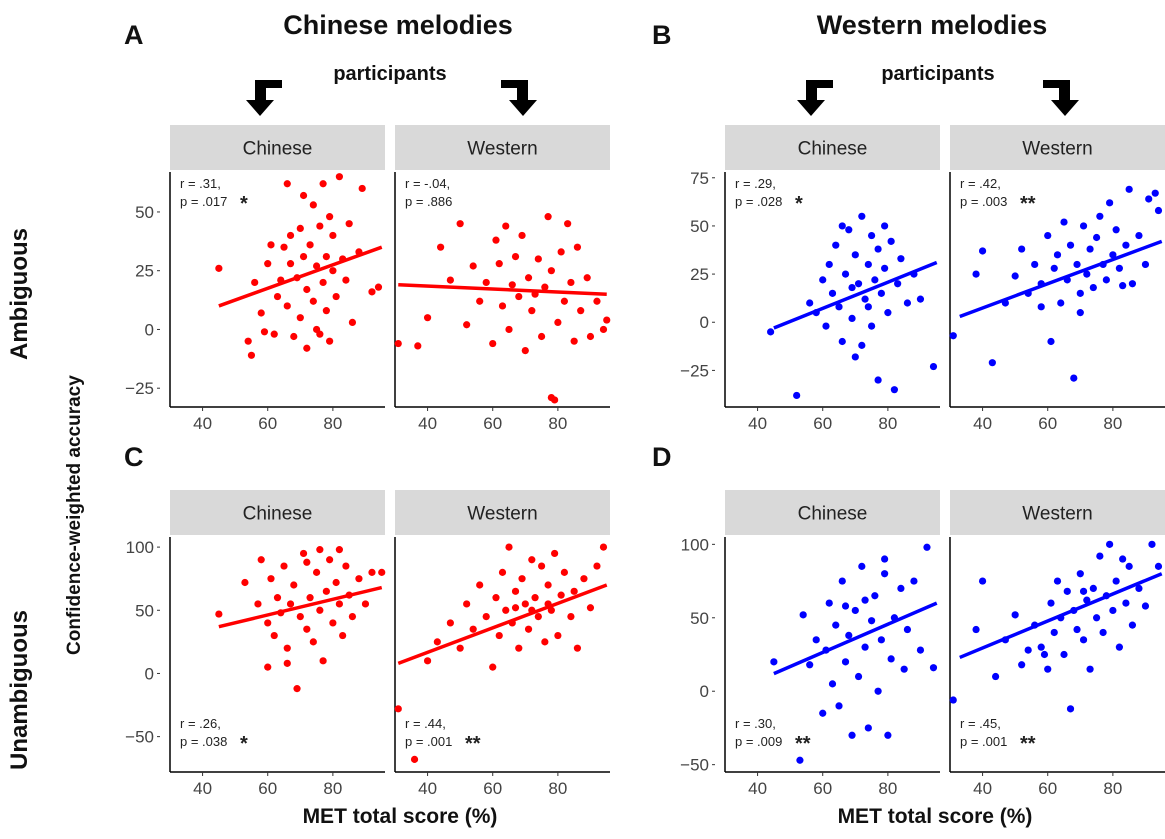  I want to click on arrow-right-b, so click(1061, 98).